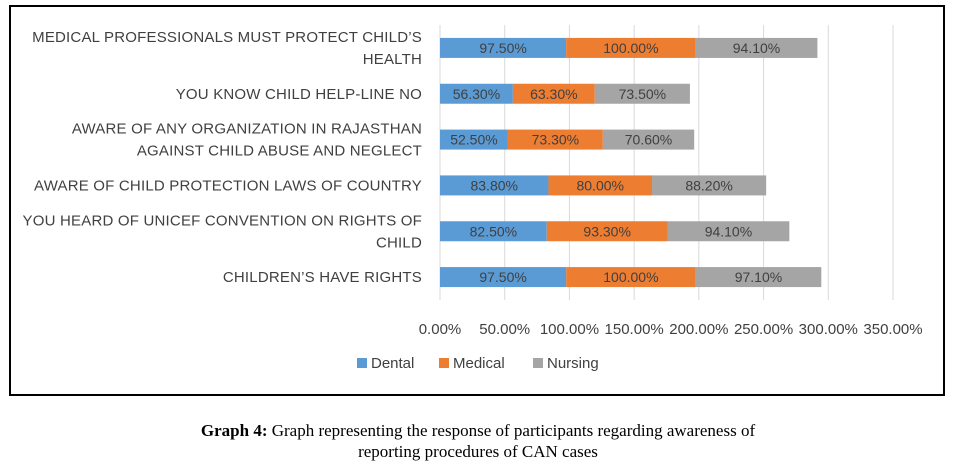  I want to click on caption-line-2: reporting procedures of CAN cases, so click(478, 451).